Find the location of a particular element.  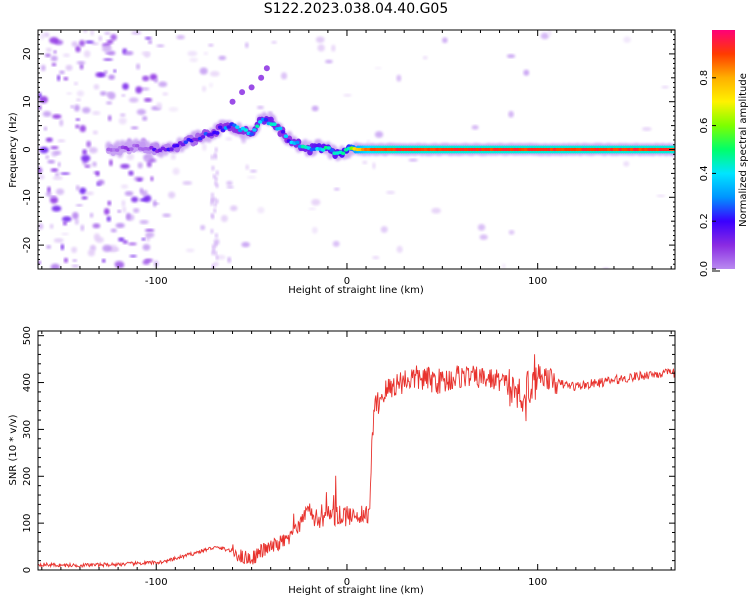

colorbar-tick-label: 0.4 is located at coordinates (704, 173).